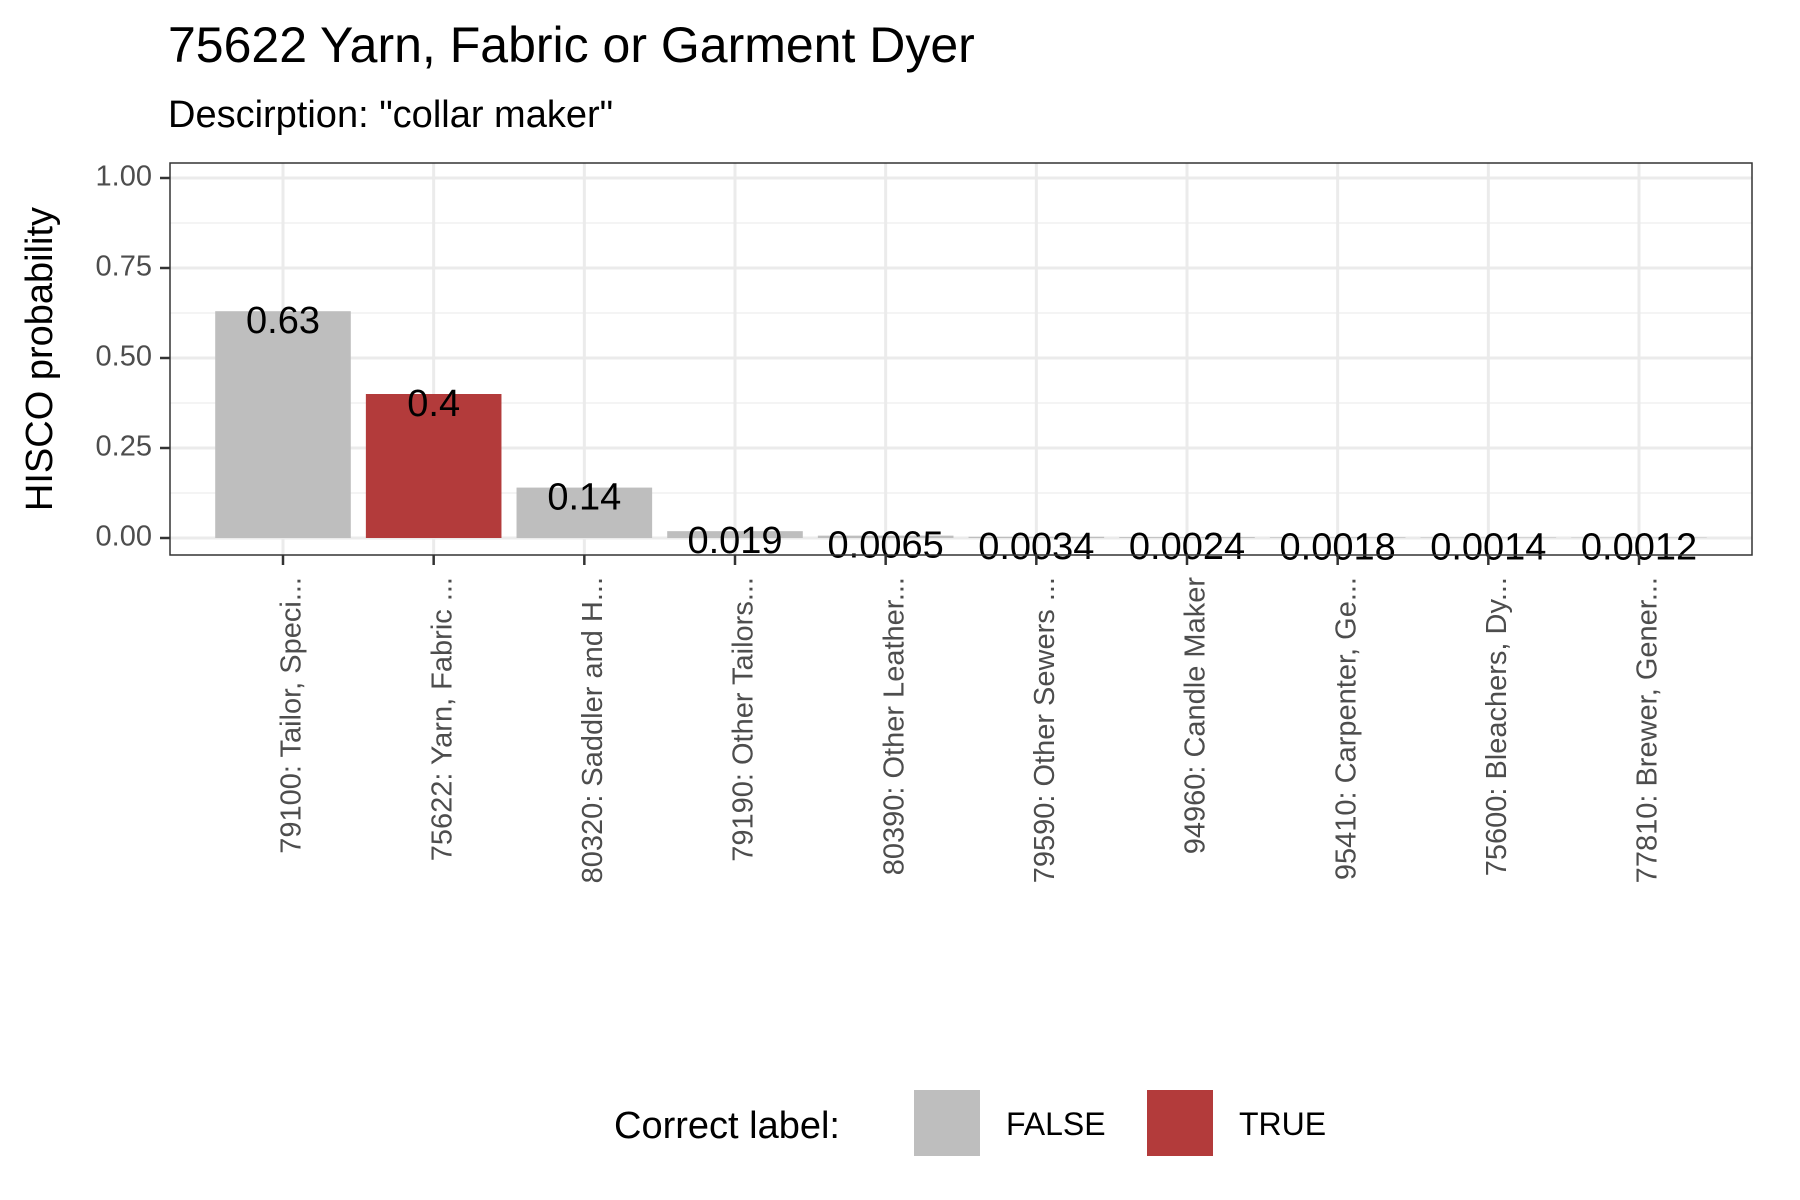  What do you see at coordinates (1196, 716) in the screenshot?
I see `x-tick-label: 94960: Candle Maker` at bounding box center [1196, 716].